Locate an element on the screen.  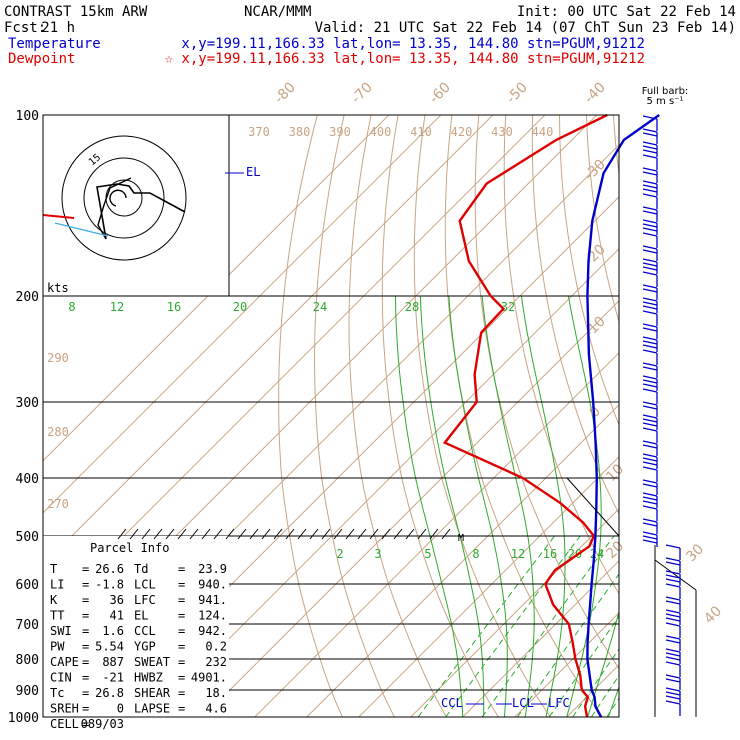
parcel-info-value: 18. is located at coordinates (216, 693).